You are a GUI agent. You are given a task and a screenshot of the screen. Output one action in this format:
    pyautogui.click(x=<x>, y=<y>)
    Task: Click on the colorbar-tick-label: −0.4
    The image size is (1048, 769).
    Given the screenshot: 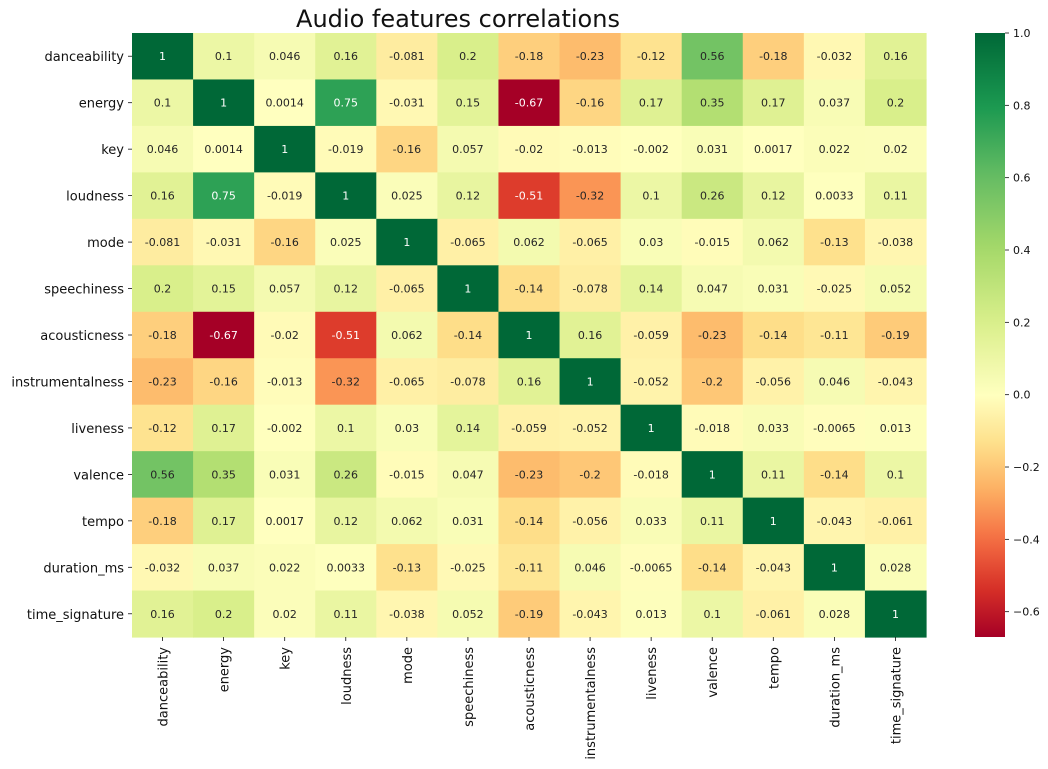 What is the action you would take?
    pyautogui.click(x=1026, y=539)
    